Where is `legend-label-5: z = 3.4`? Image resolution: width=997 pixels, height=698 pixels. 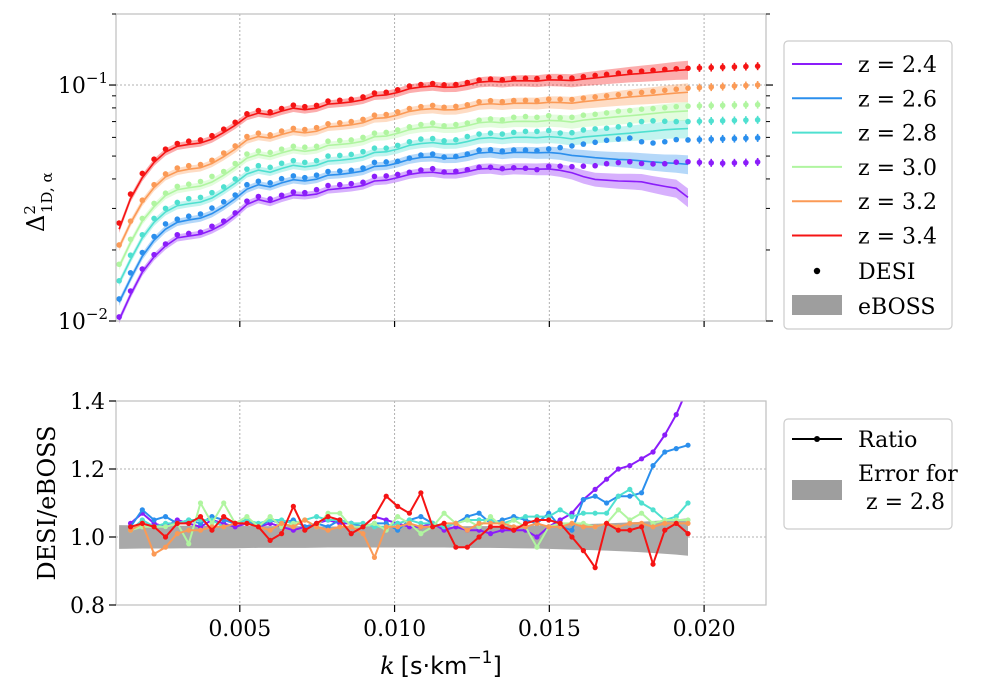
legend-label-5: z = 3.4 is located at coordinates (897, 237).